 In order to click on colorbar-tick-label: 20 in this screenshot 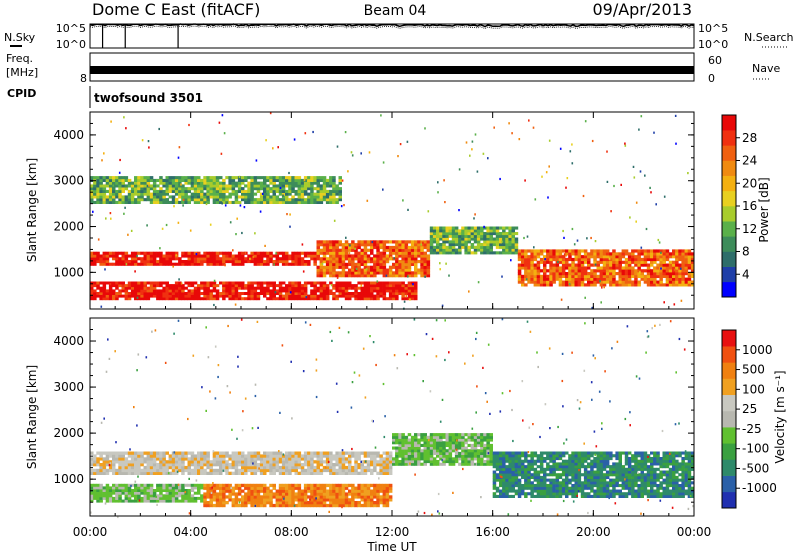, I will do `click(749, 183)`.